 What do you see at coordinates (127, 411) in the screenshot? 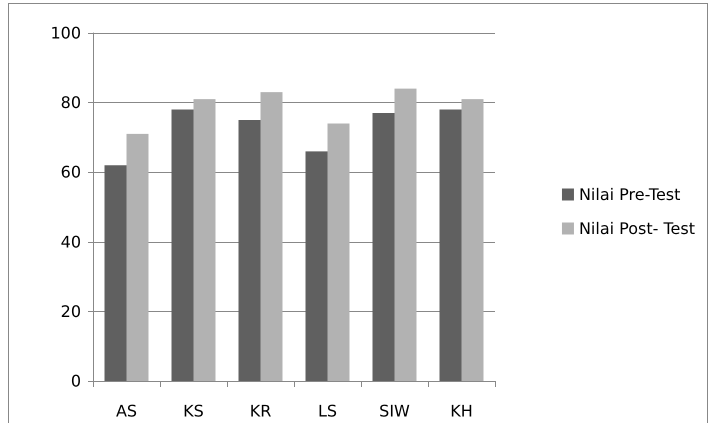
I see `x-tick-label: AS` at bounding box center [127, 411].